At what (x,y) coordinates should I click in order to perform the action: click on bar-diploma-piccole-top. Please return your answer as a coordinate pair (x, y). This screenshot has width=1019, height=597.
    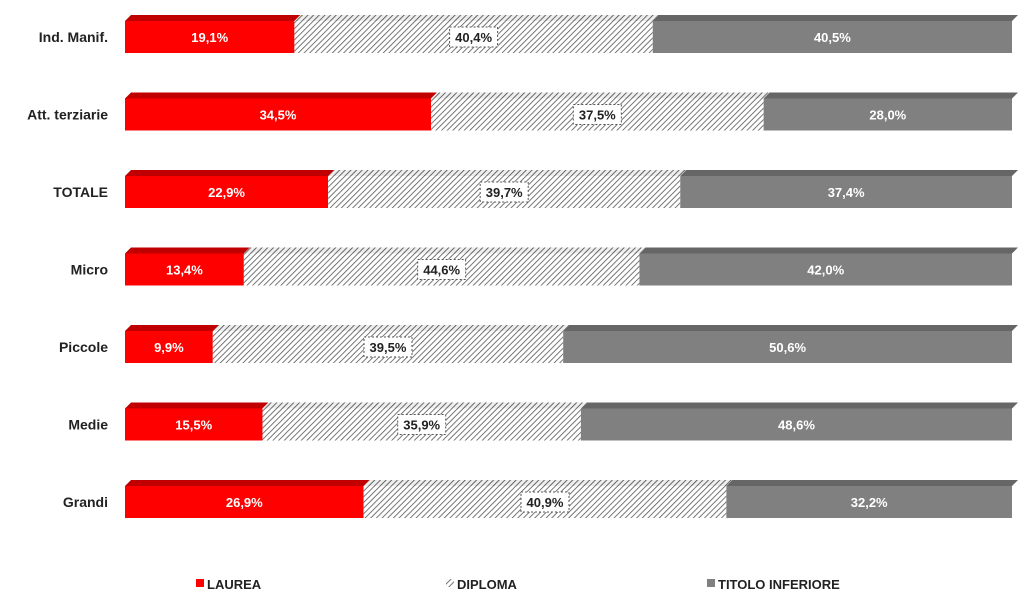
    Looking at the image, I should click on (391, 328).